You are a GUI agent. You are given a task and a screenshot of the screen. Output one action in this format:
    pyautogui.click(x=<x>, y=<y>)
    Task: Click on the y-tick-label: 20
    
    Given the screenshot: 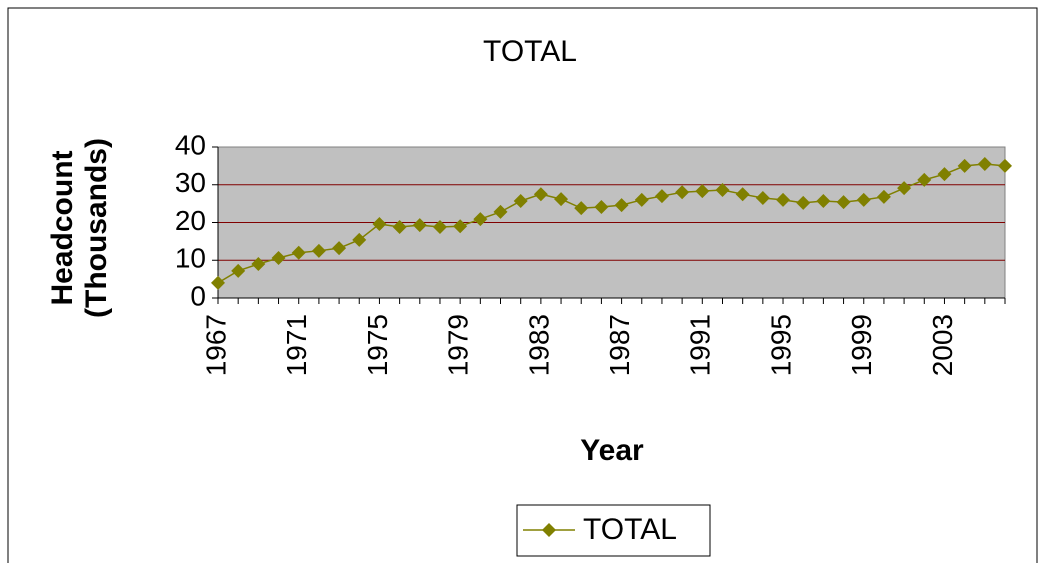 What is the action you would take?
    pyautogui.click(x=190, y=220)
    